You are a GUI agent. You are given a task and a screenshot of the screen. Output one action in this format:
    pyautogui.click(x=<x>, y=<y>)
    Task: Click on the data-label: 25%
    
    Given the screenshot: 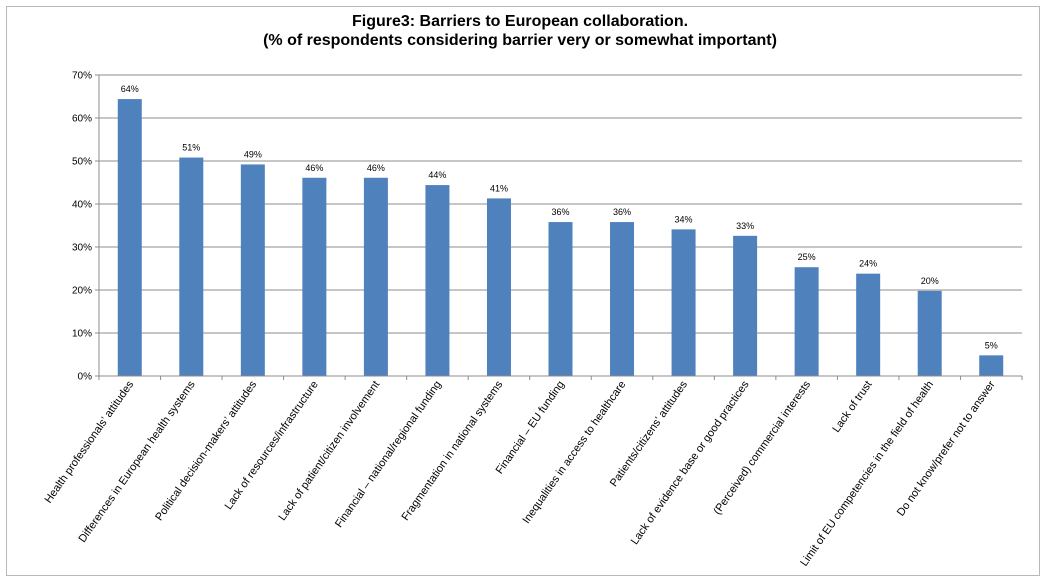 What is the action you would take?
    pyautogui.click(x=807, y=257)
    